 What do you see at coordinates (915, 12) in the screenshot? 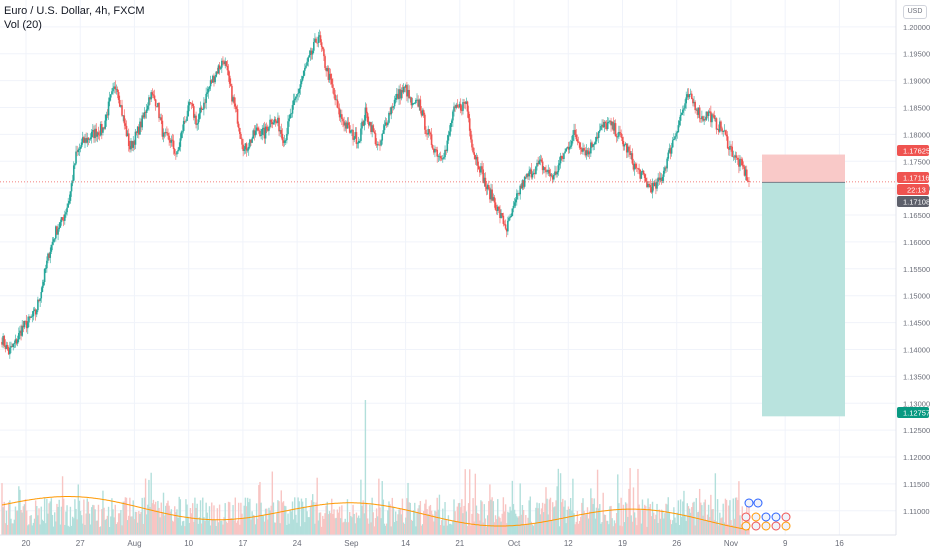
I see `currency-badge: USD` at bounding box center [915, 12].